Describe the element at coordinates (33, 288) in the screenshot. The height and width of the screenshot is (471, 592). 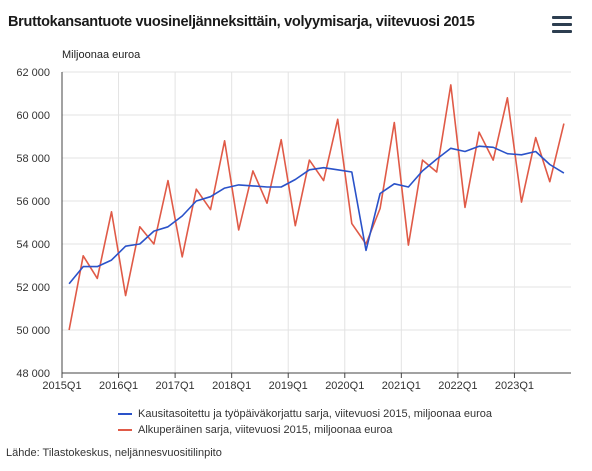
I see `y-tick-label: 52 000` at that location.